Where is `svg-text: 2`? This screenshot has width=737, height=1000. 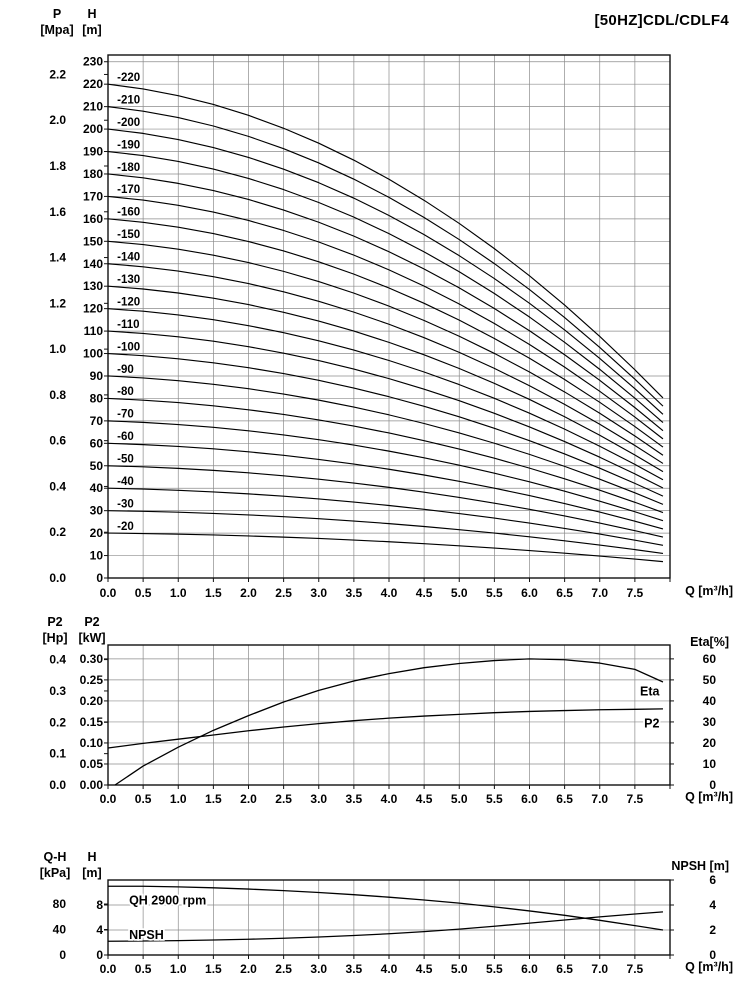
svg-text: 2 is located at coordinates (712, 930).